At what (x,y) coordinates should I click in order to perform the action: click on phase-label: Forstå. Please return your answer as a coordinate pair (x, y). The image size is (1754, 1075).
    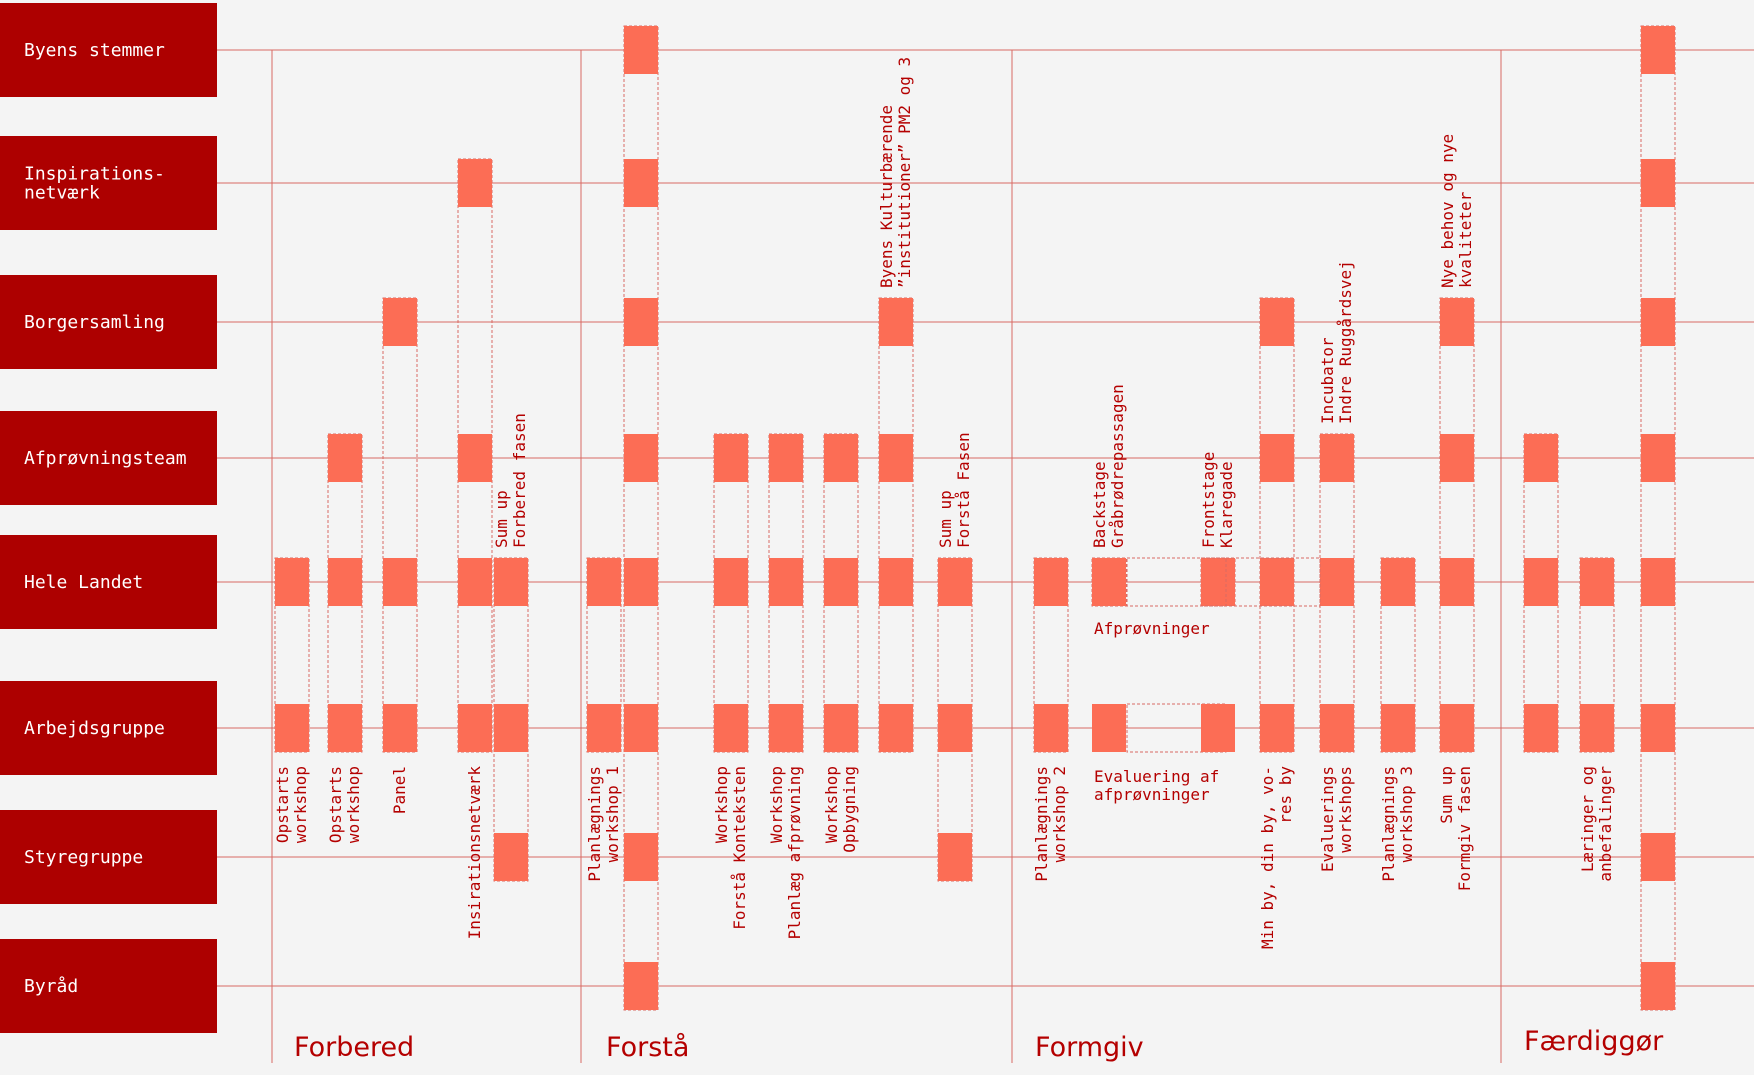
    Looking at the image, I should click on (647, 1047).